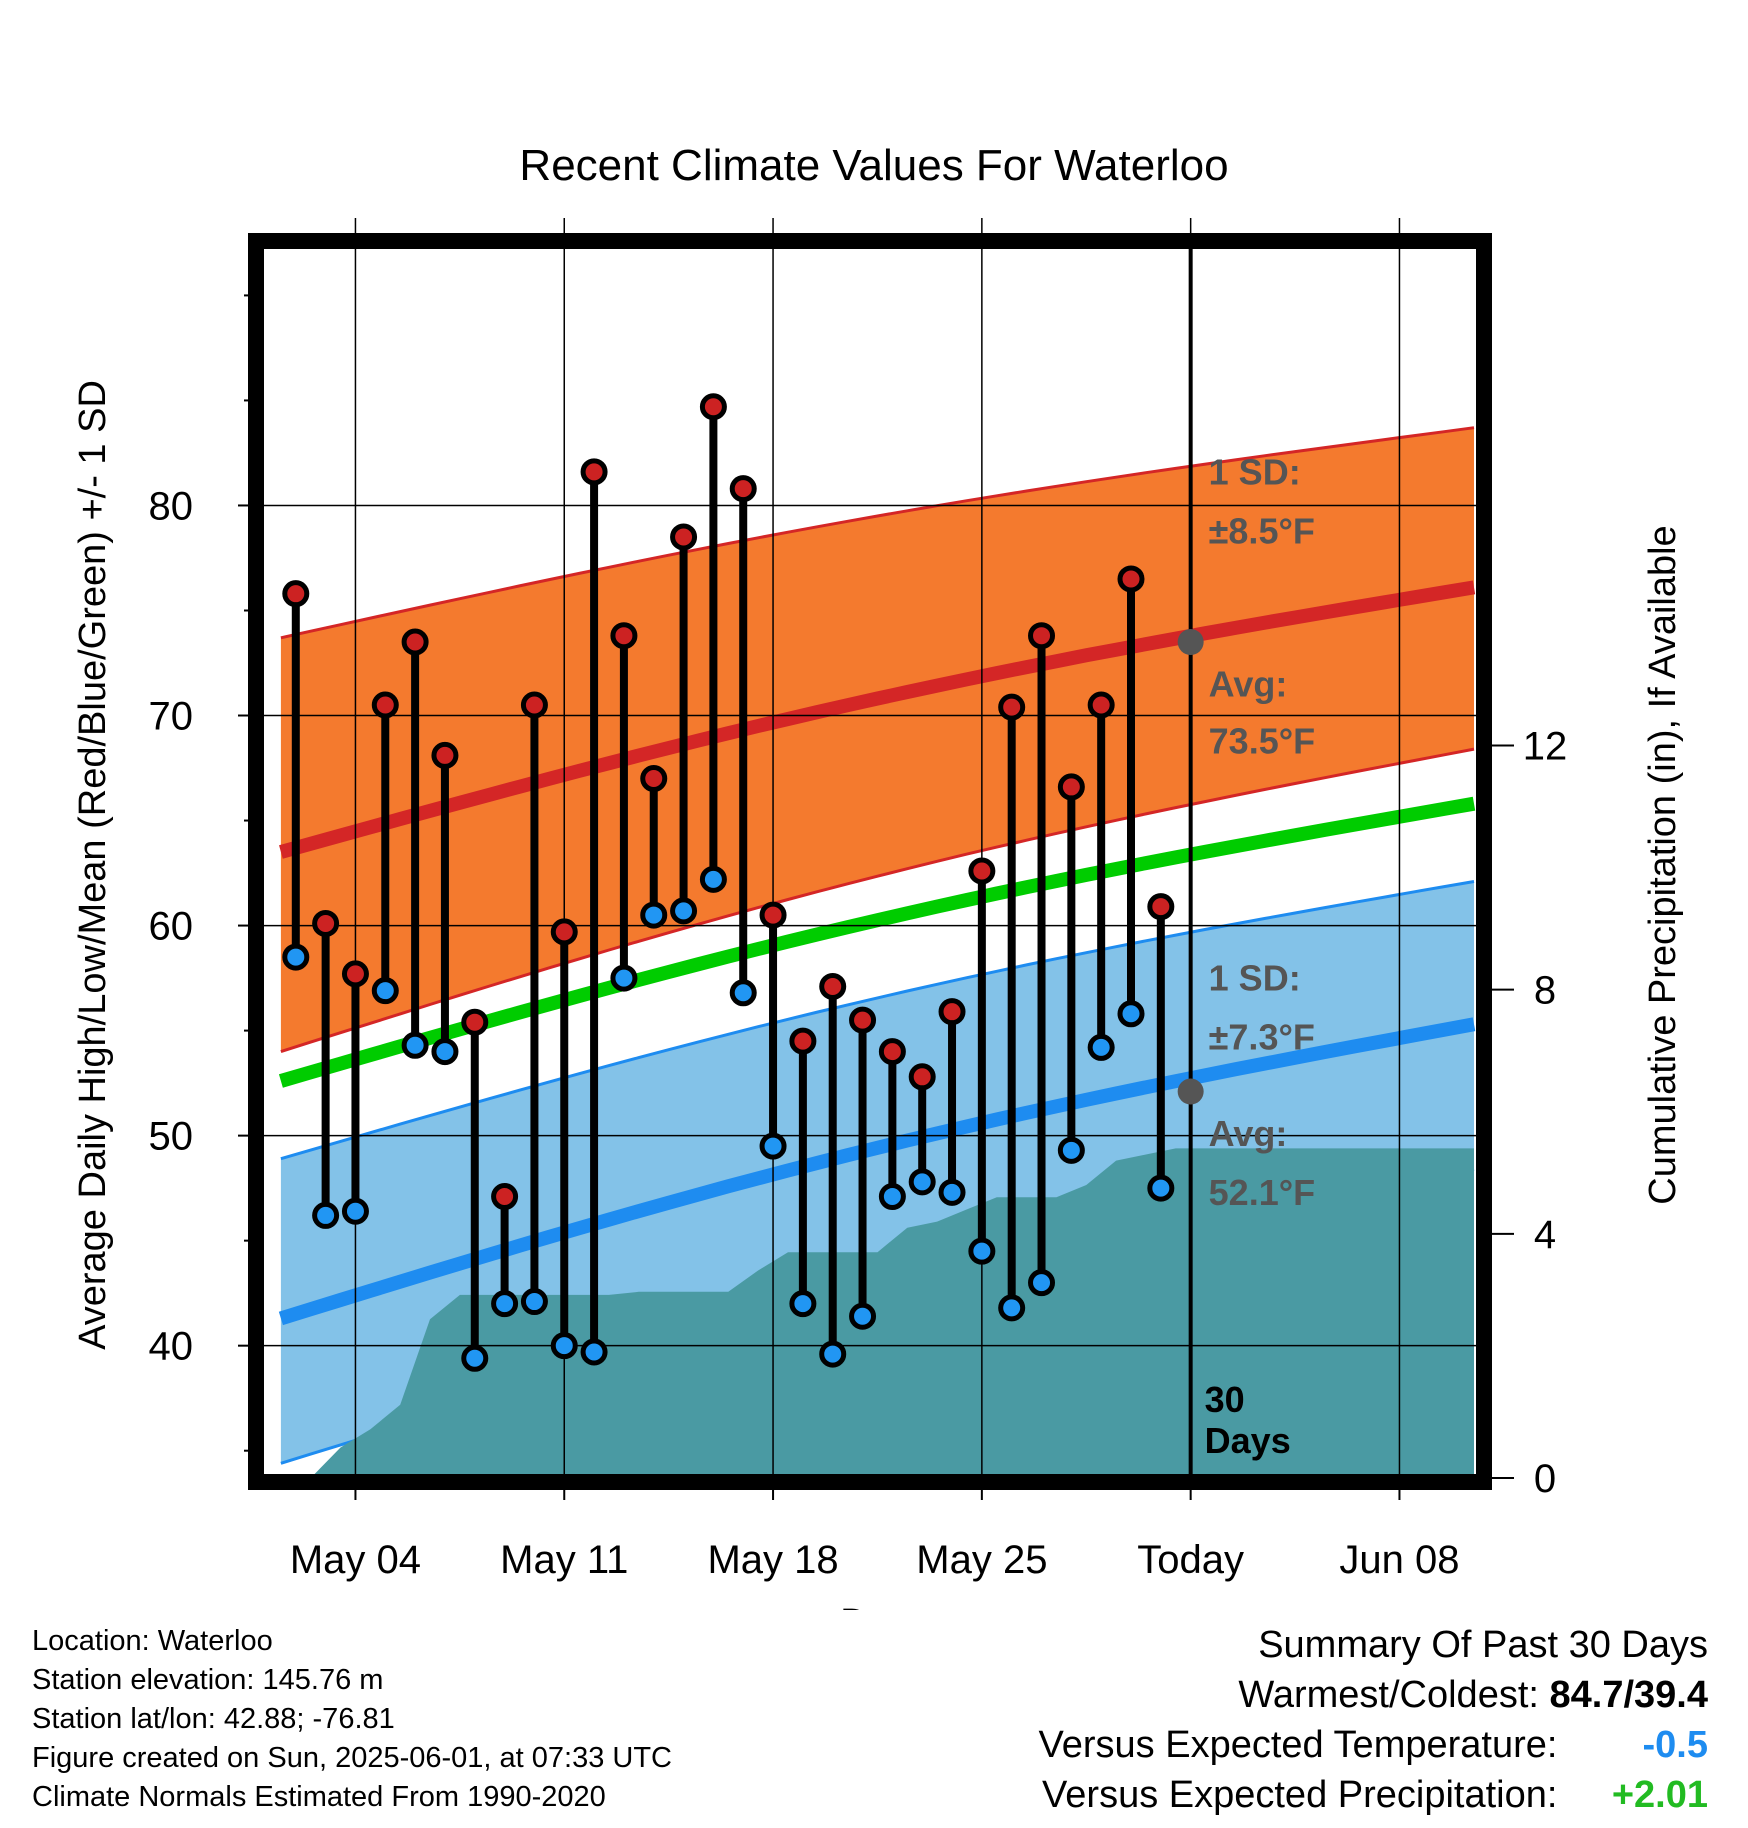 This screenshot has height=1828, width=1748. Describe the element at coordinates (1190, 1560) in the screenshot. I see `x-tick-label: Today` at that location.